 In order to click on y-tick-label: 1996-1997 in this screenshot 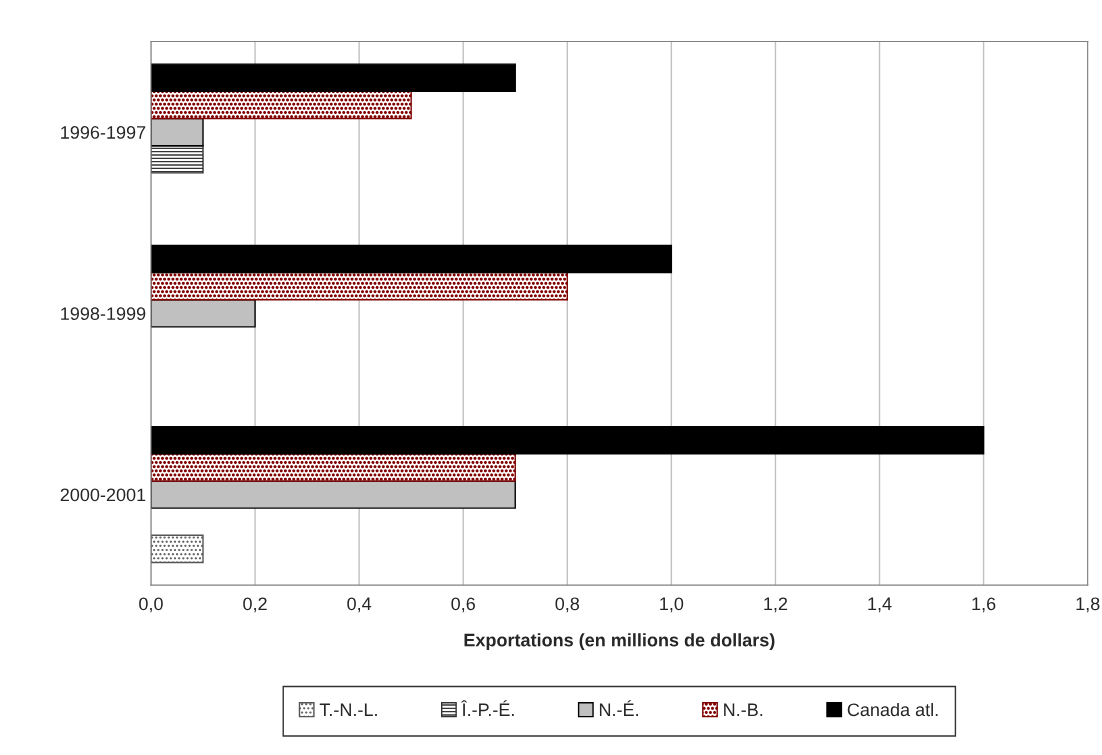, I will do `click(103, 132)`.